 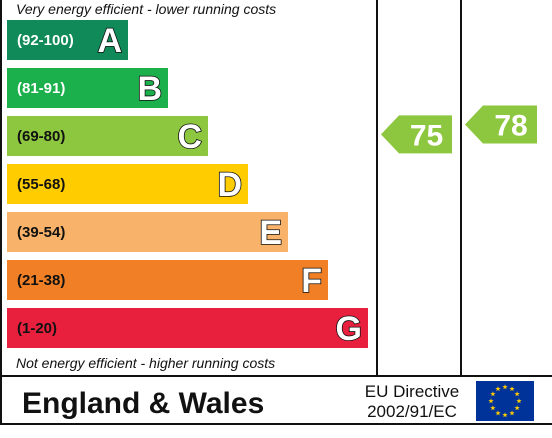 I want to click on band-range-label: (92-100), so click(x=45, y=40).